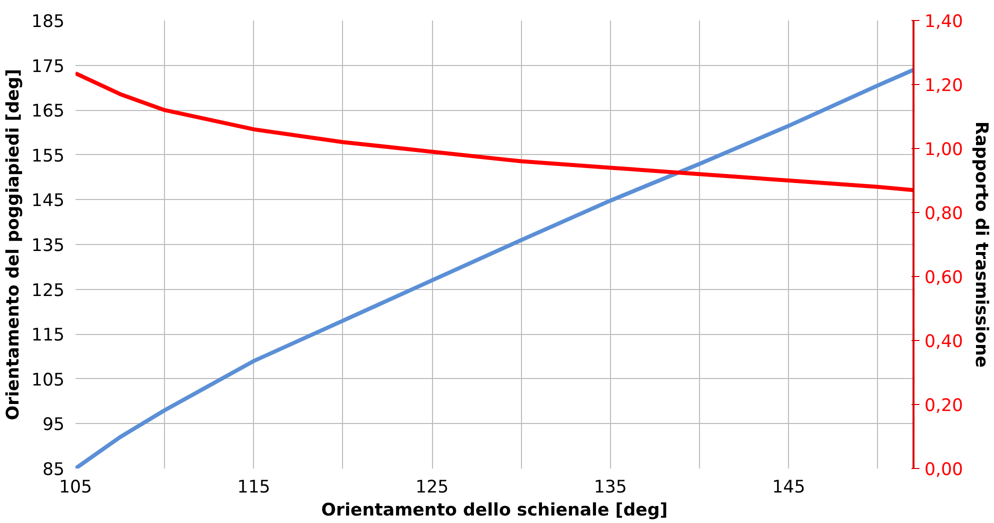 The height and width of the screenshot is (523, 994). I want to click on y-tick-label: 175, so click(48, 66).